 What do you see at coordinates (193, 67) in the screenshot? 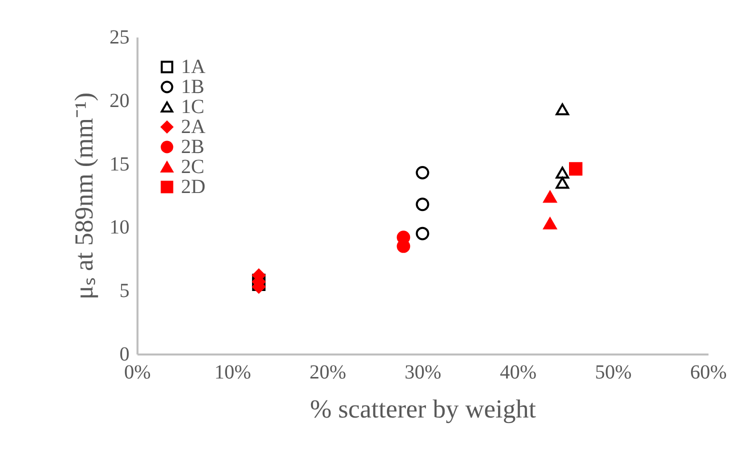
I see `legend-label: 1A` at bounding box center [193, 67].